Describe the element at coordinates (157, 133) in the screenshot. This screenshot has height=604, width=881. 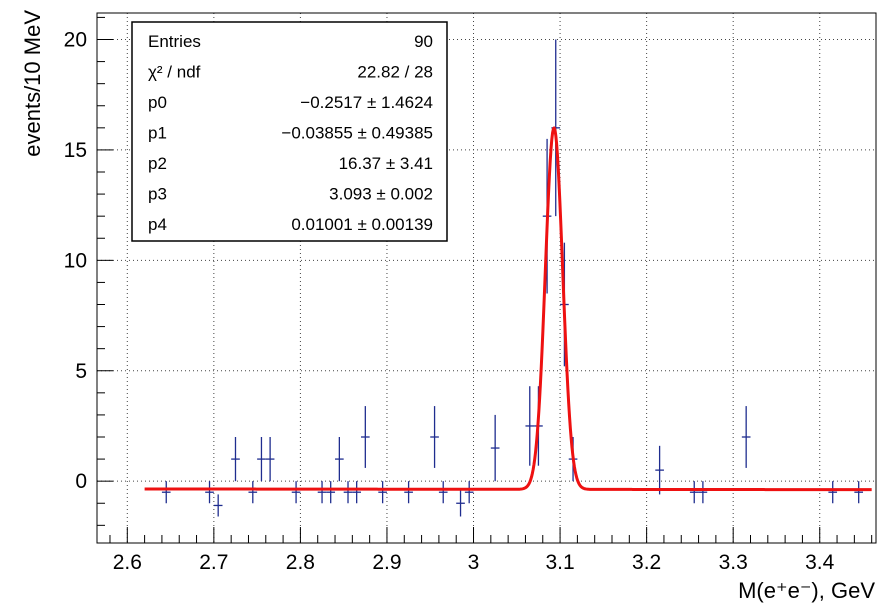
I see `stats-label: p1` at that location.